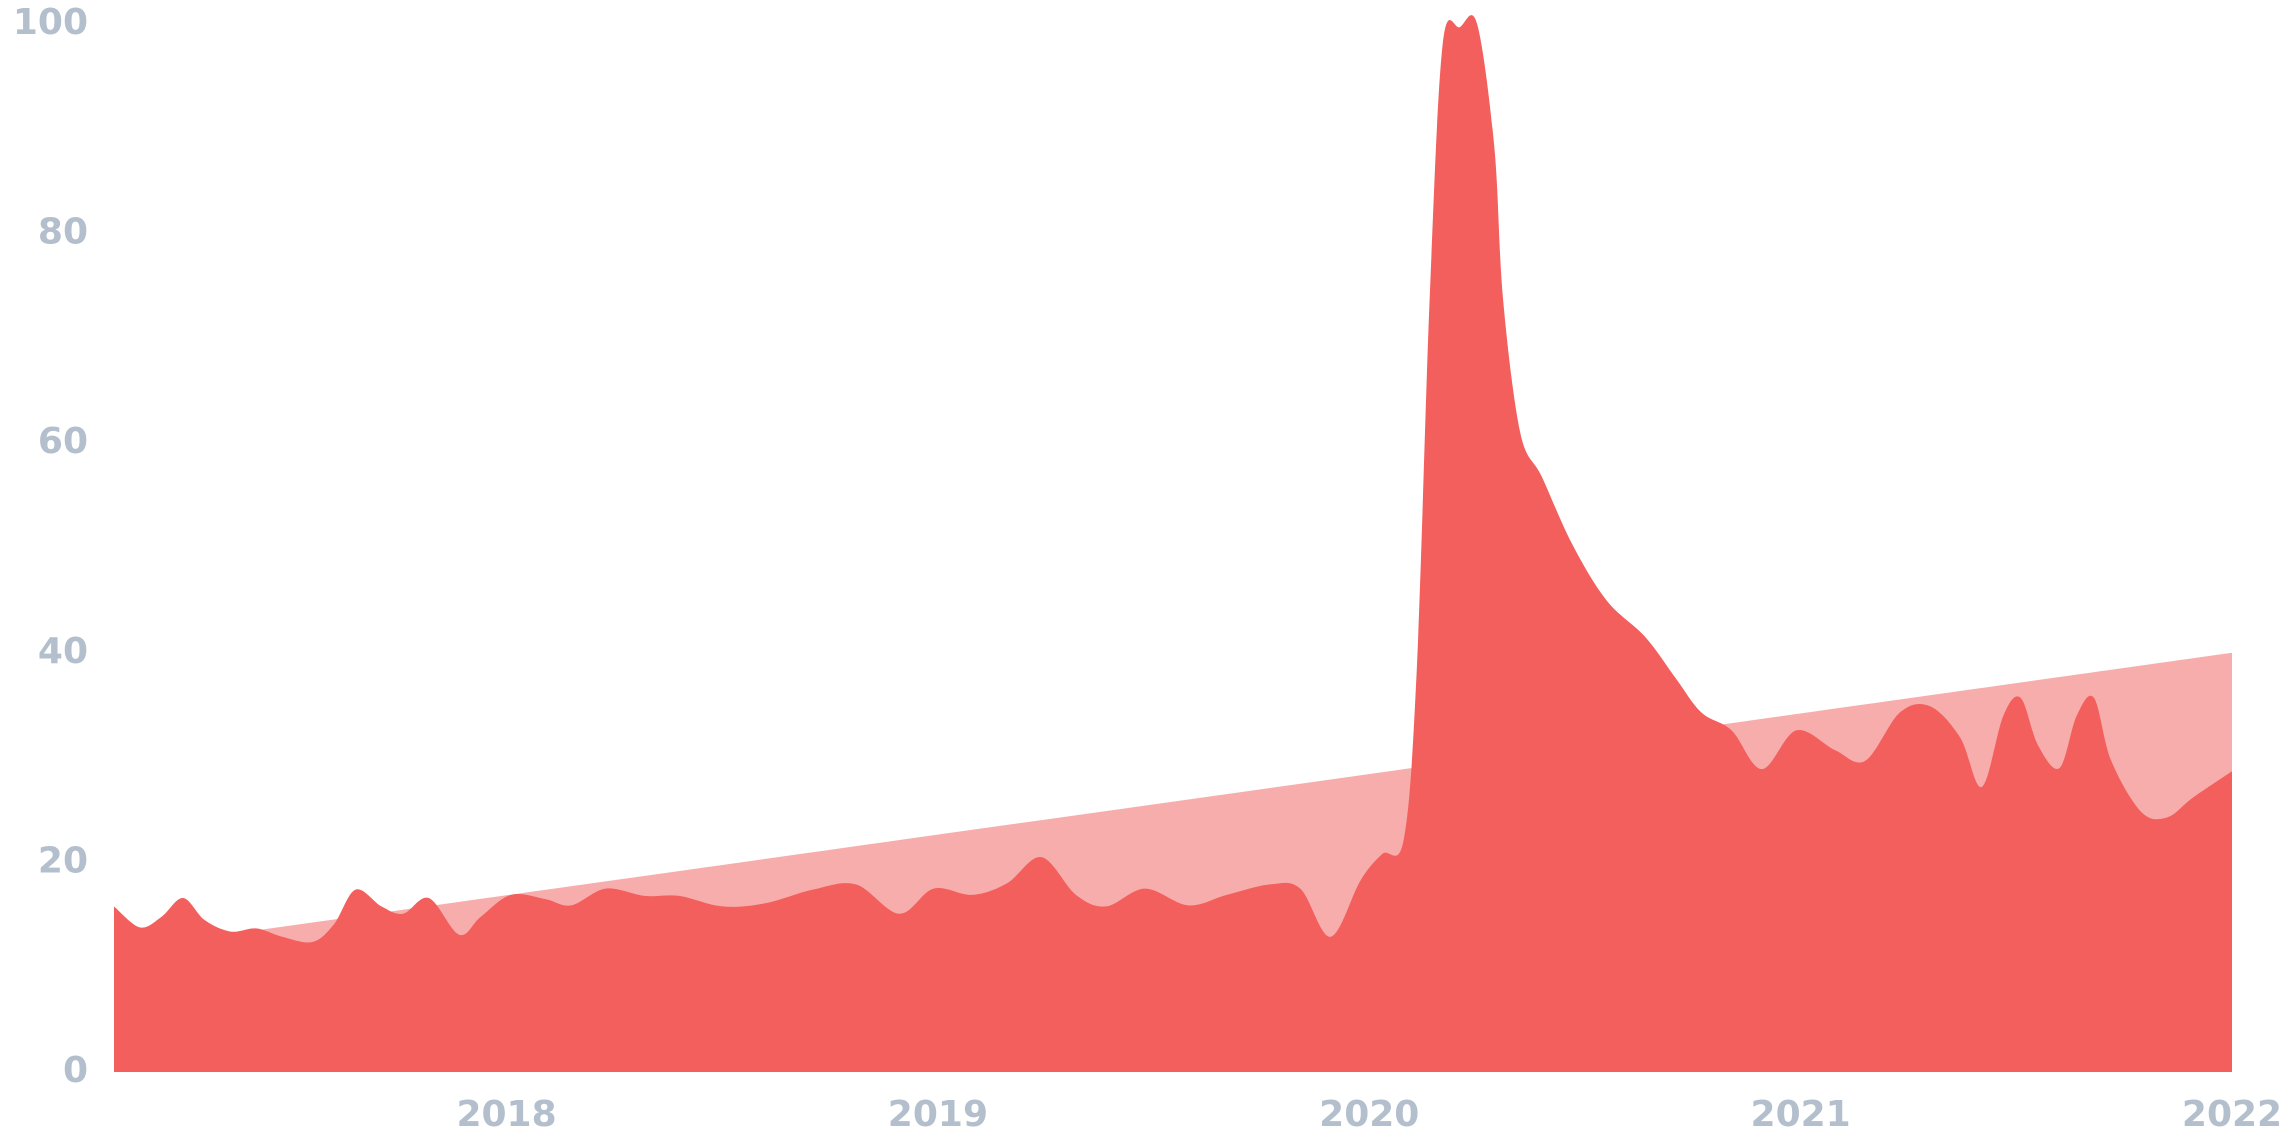 The image size is (2290, 1145). Describe the element at coordinates (506, 1114) in the screenshot. I see `x-tick-label: 2018` at that location.